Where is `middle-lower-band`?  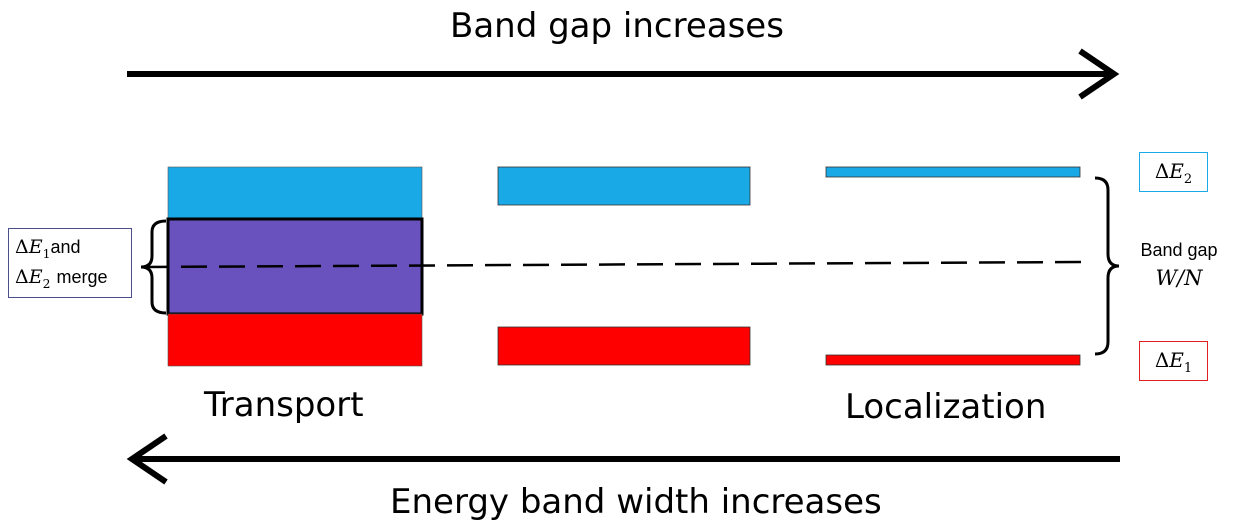
middle-lower-band is located at coordinates (624, 346).